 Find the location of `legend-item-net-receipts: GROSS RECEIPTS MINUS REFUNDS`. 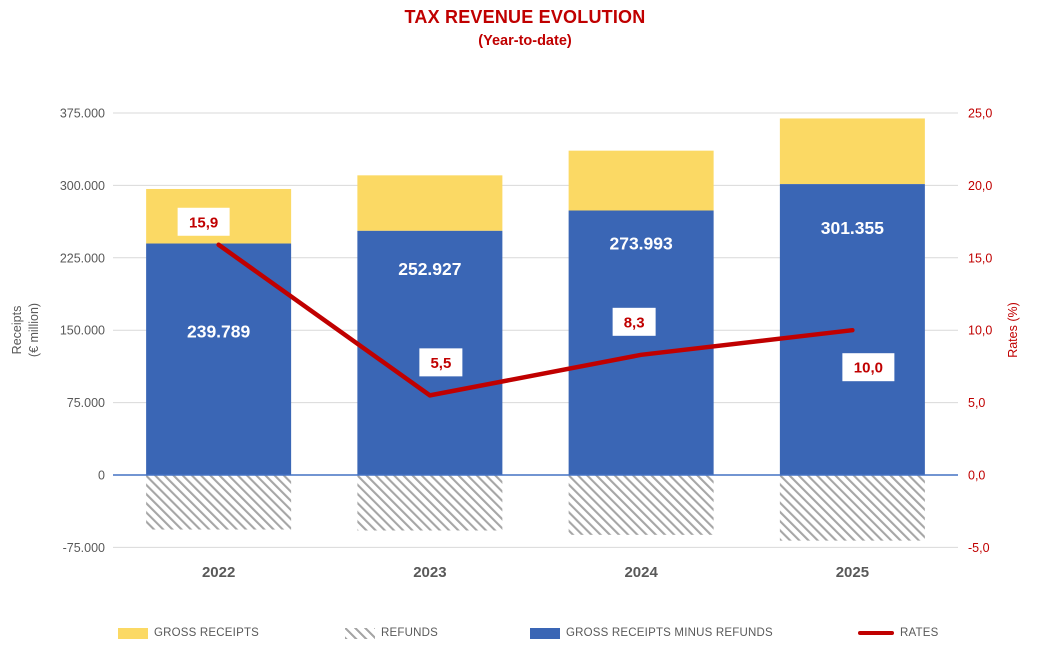

legend-item-net-receipts: GROSS RECEIPTS MINUS REFUNDS is located at coordinates (651, 633).